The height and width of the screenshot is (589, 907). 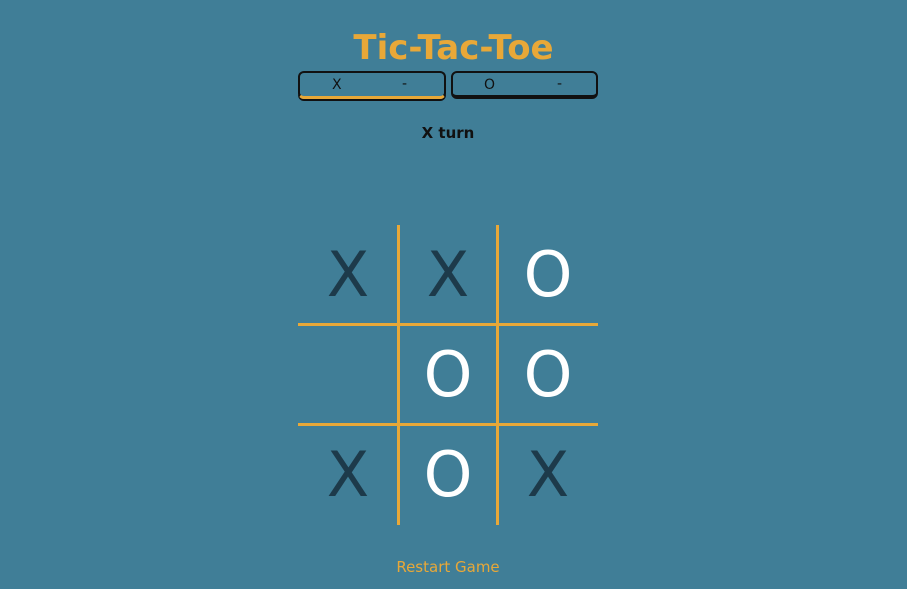 I want to click on game-title: Tic-Tac-Toe, so click(x=453, y=47).